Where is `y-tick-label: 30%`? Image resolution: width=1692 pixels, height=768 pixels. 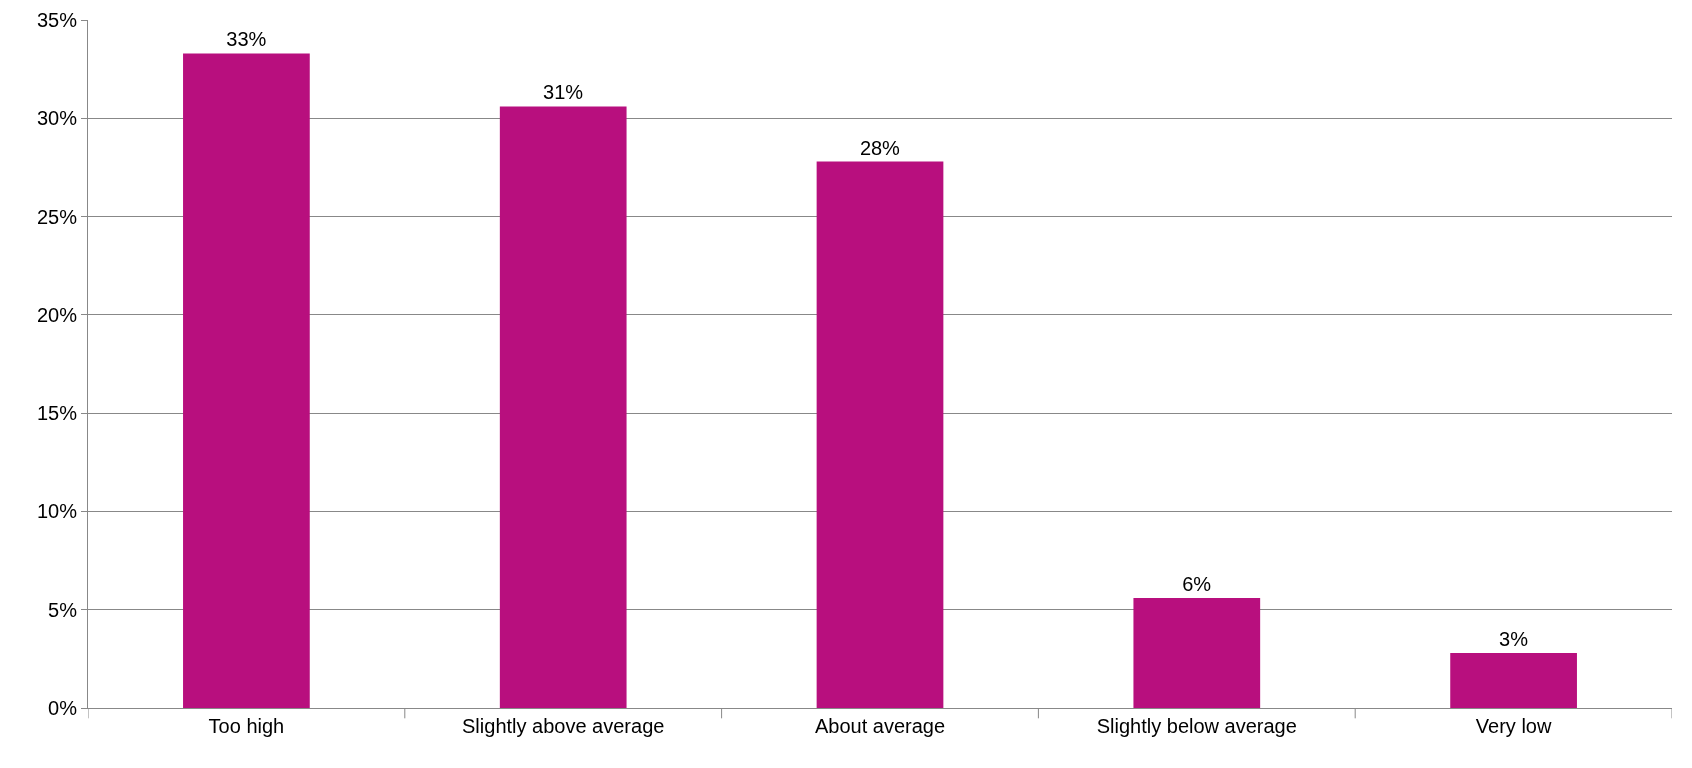 y-tick-label: 30% is located at coordinates (57, 118).